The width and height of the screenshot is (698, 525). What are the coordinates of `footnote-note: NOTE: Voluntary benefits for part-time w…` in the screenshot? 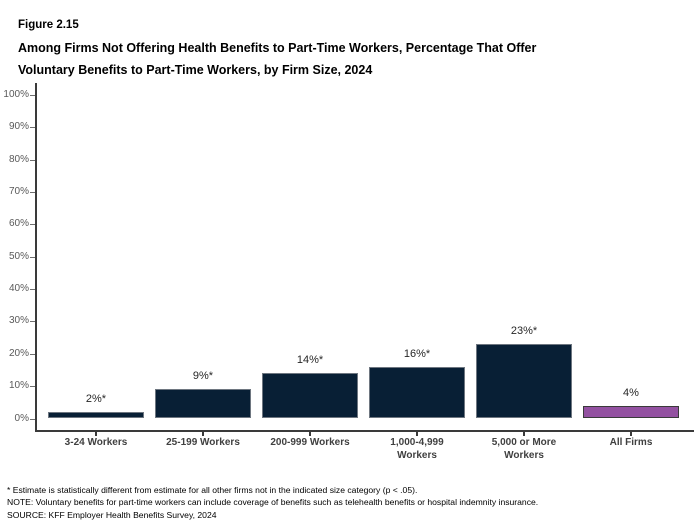 It's located at (273, 502).